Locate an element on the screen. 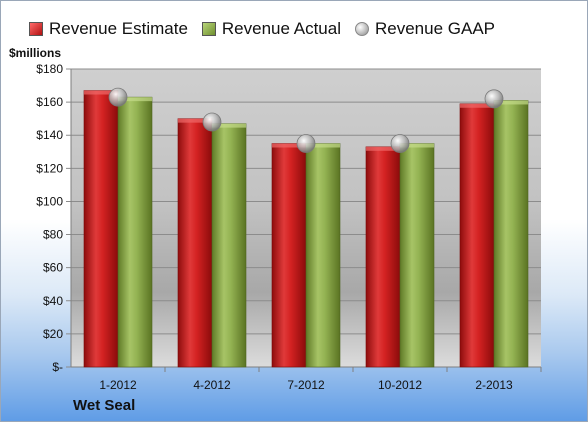 The image size is (588, 422). legend-label-gaap: Revenue GAAP is located at coordinates (435, 28).